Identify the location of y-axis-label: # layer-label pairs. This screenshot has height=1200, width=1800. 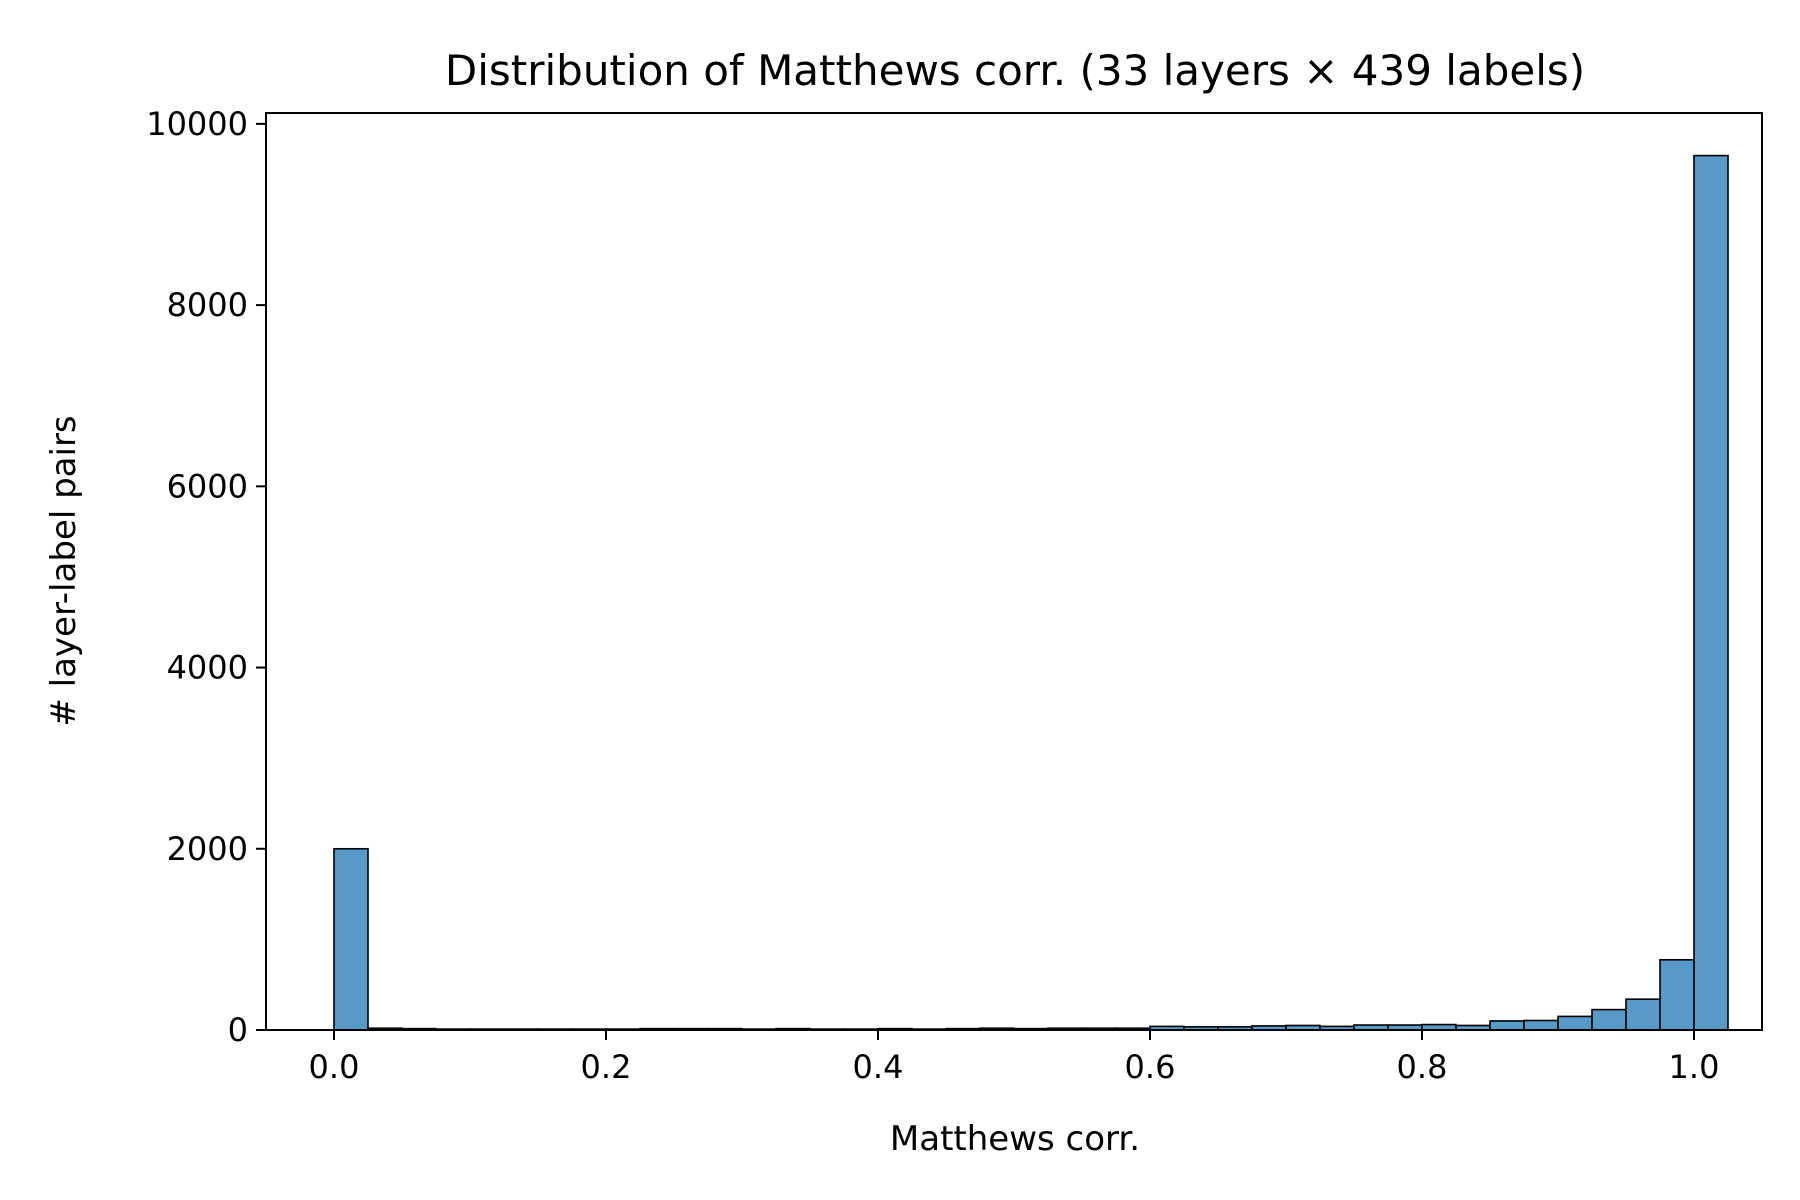
(64, 570).